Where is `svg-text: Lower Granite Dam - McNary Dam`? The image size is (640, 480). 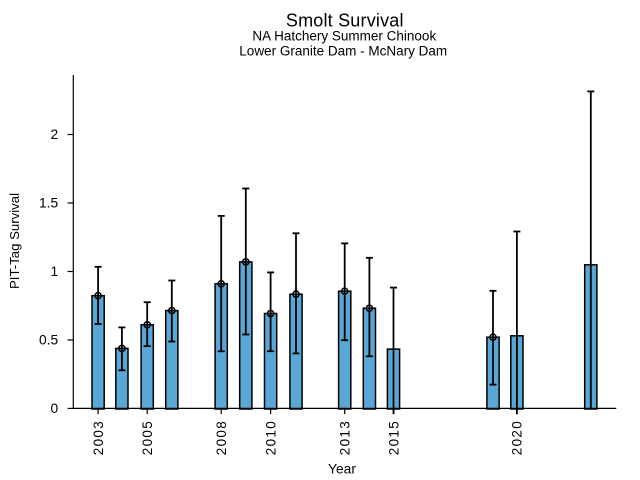 svg-text: Lower Granite Dam - McNary Dam is located at coordinates (343, 51).